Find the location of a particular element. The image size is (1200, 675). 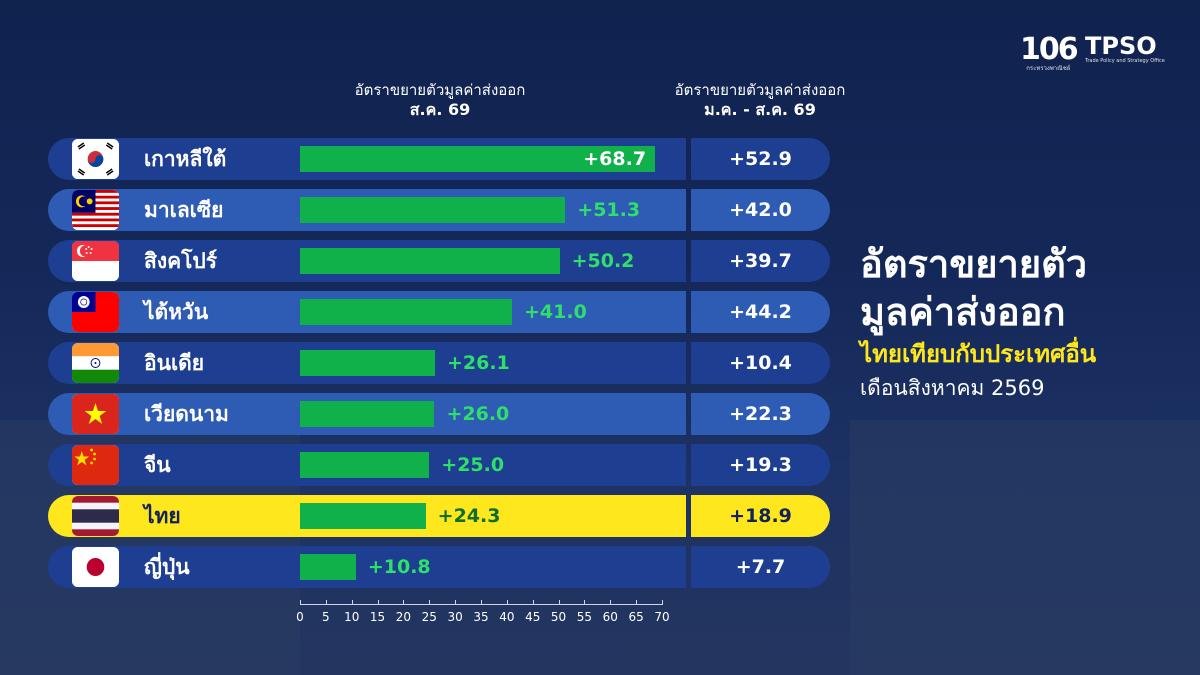

row-ytd-cell: +44.2 is located at coordinates (760, 312).